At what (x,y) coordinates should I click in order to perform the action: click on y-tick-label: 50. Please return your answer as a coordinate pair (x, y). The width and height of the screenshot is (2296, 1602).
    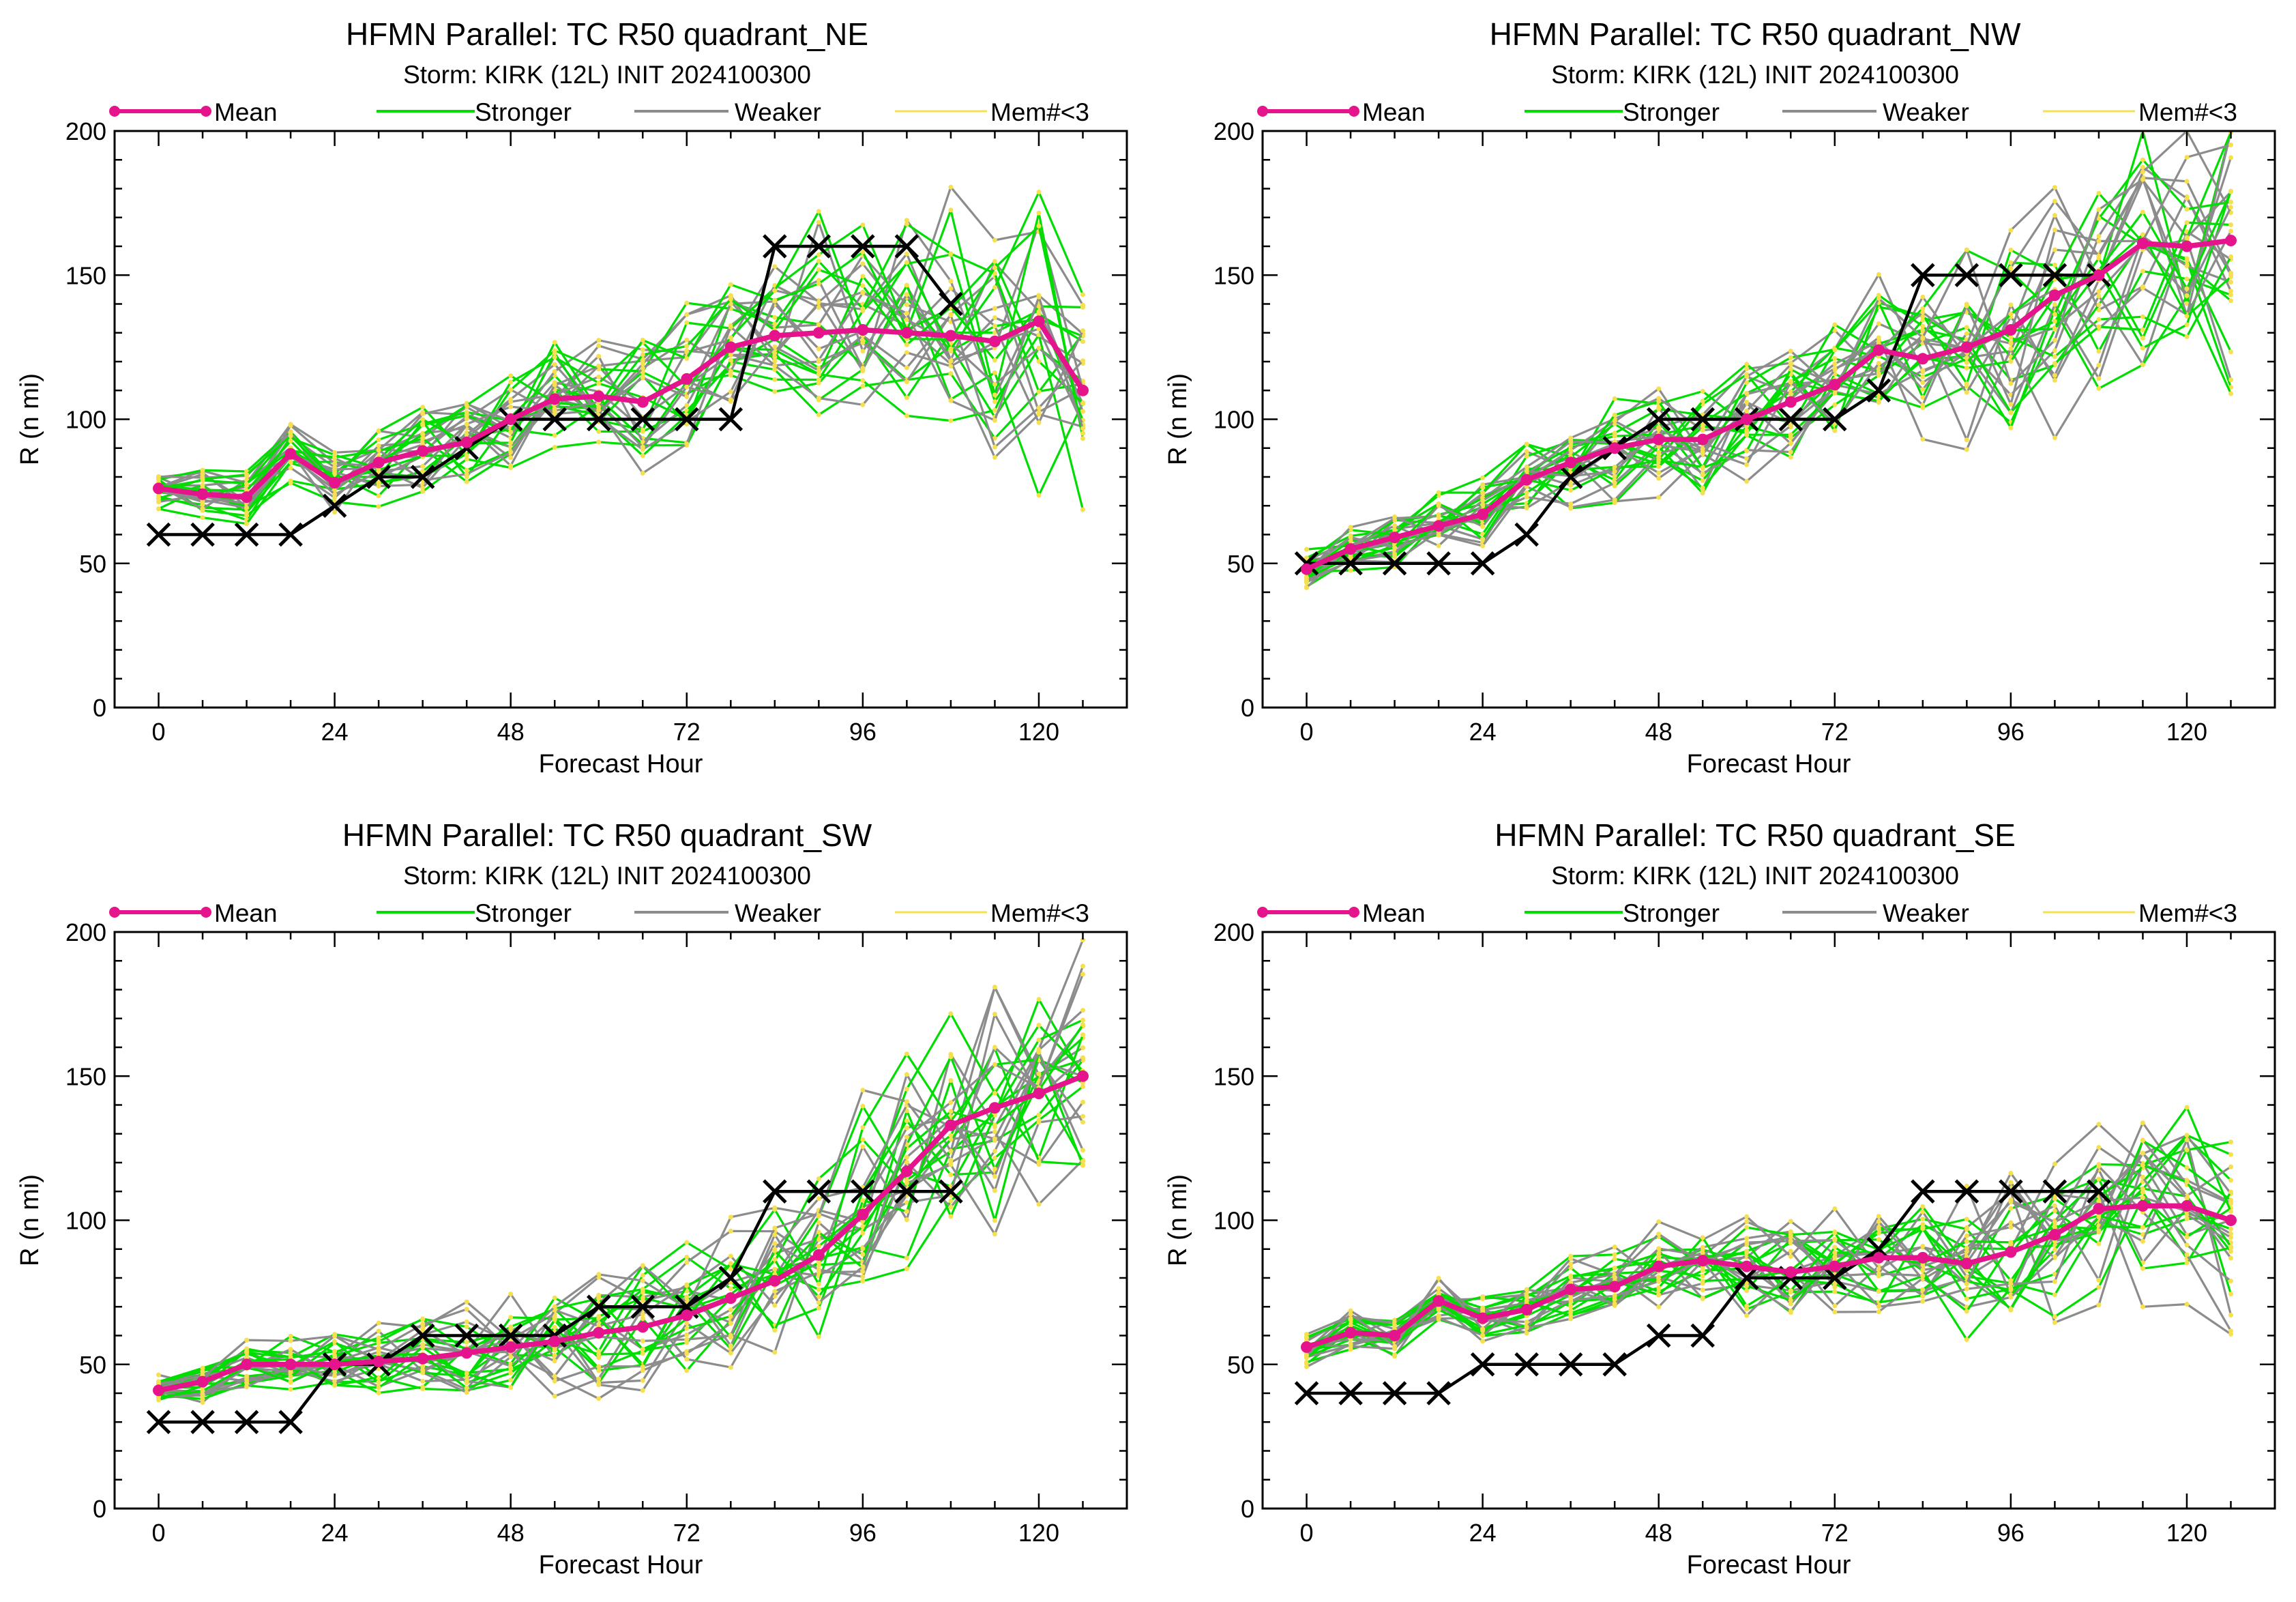
    Looking at the image, I should click on (92, 564).